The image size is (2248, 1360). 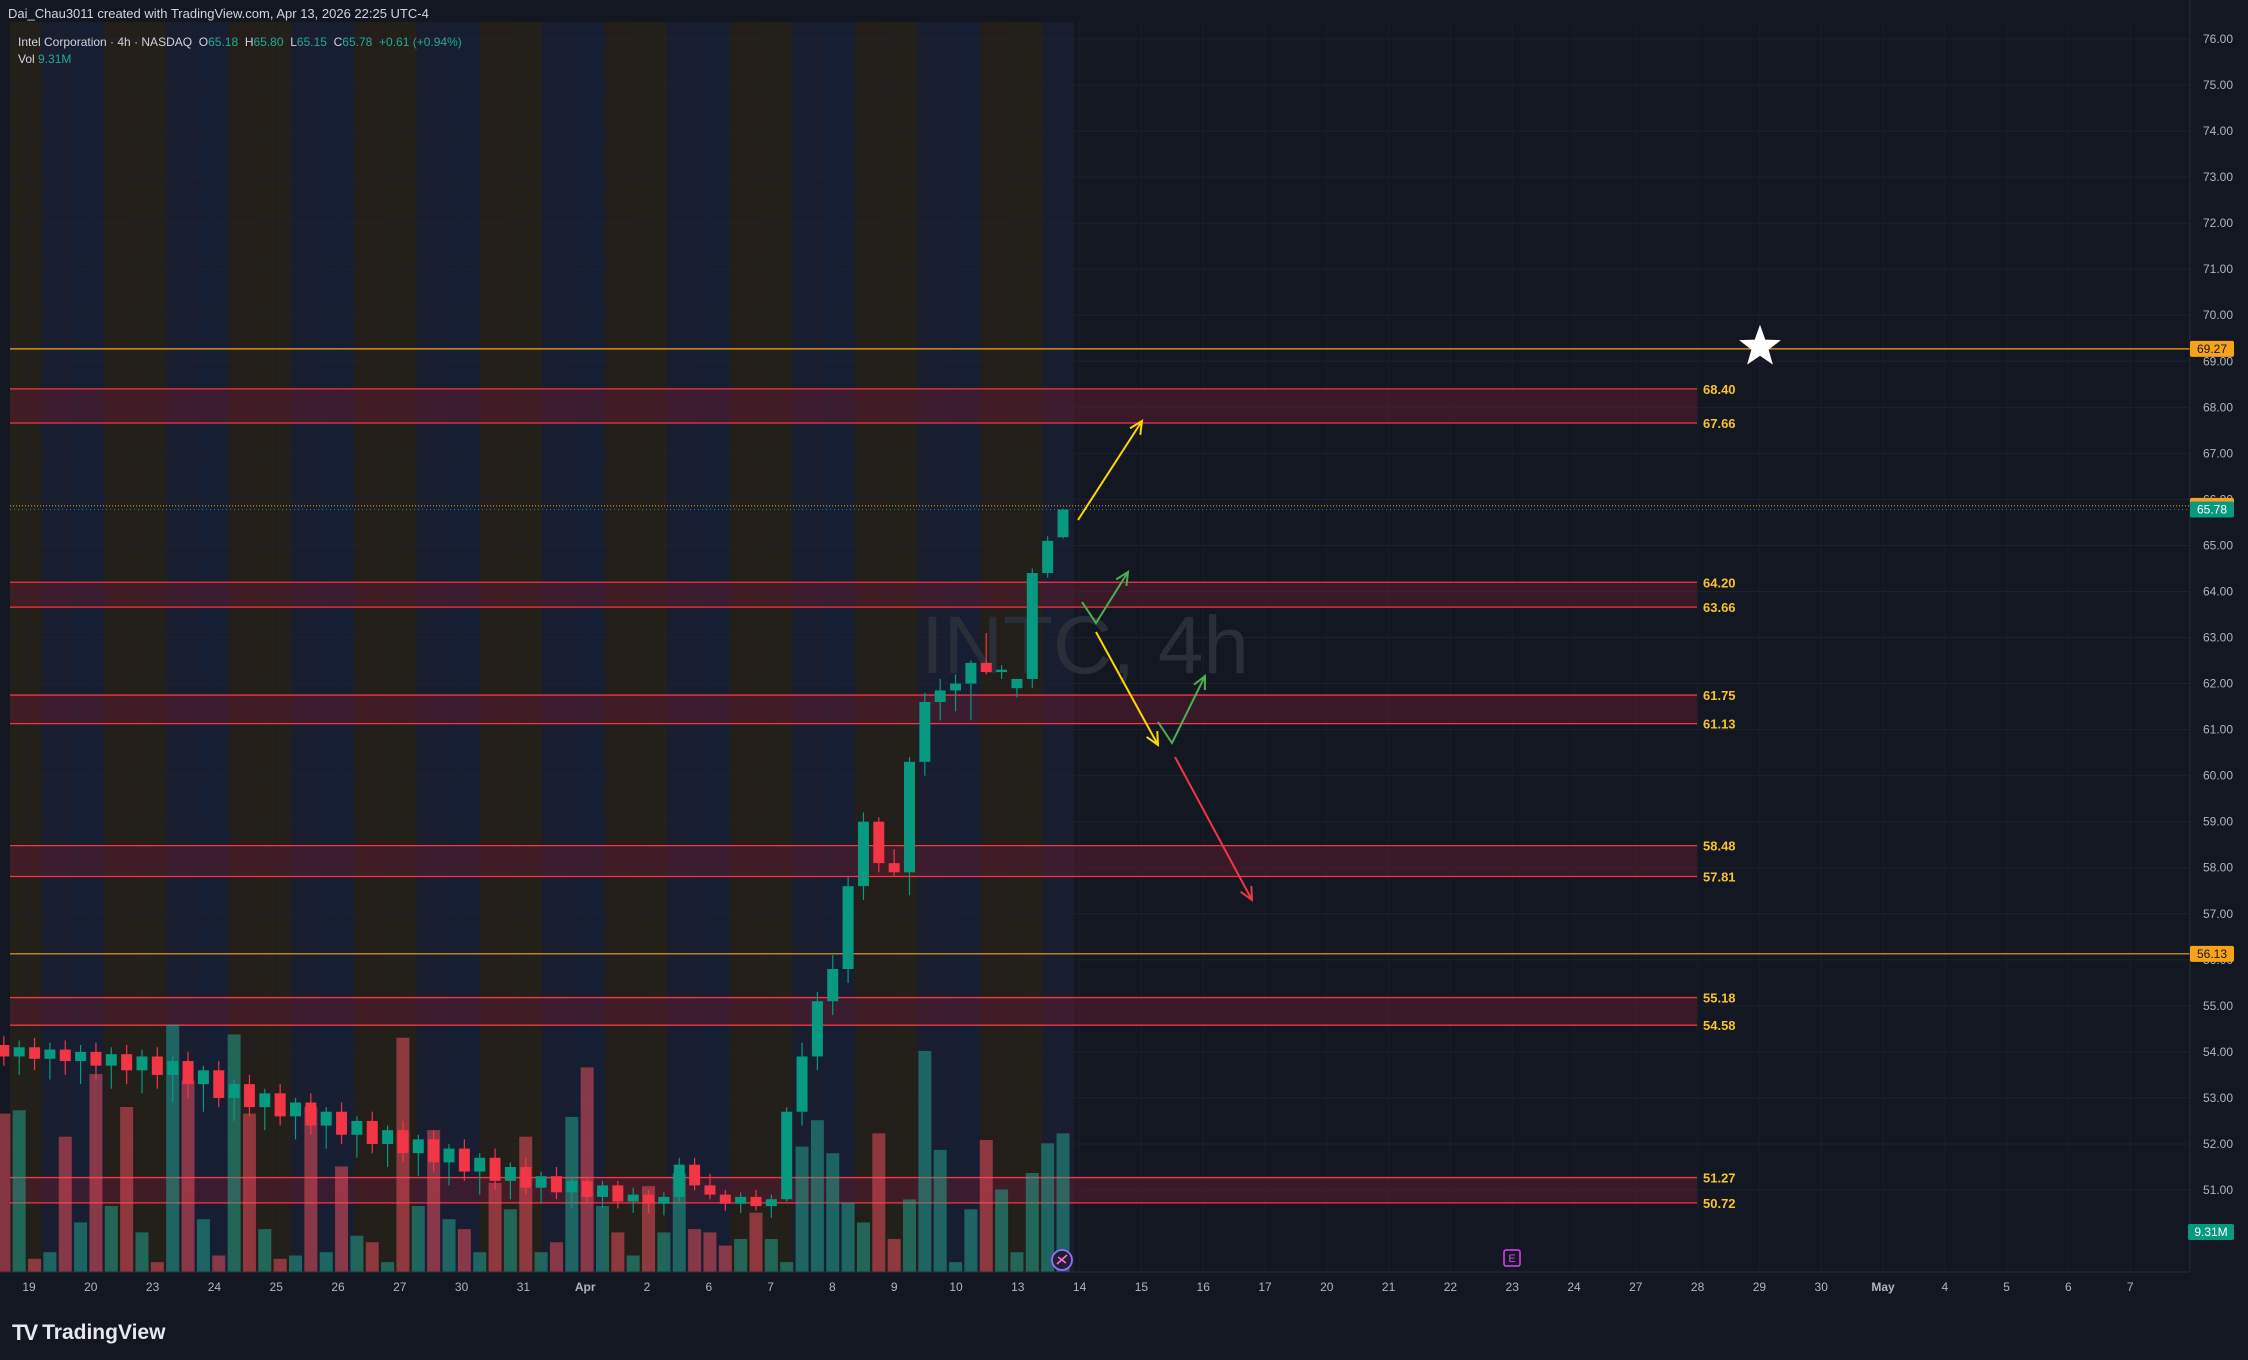 I want to click on time-tick-label: 15, so click(x=1142, y=1287).